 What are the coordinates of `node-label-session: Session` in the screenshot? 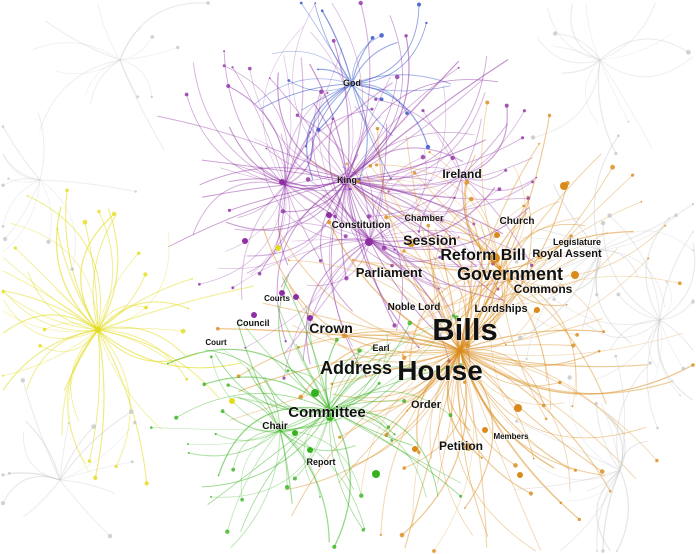 It's located at (430, 240).